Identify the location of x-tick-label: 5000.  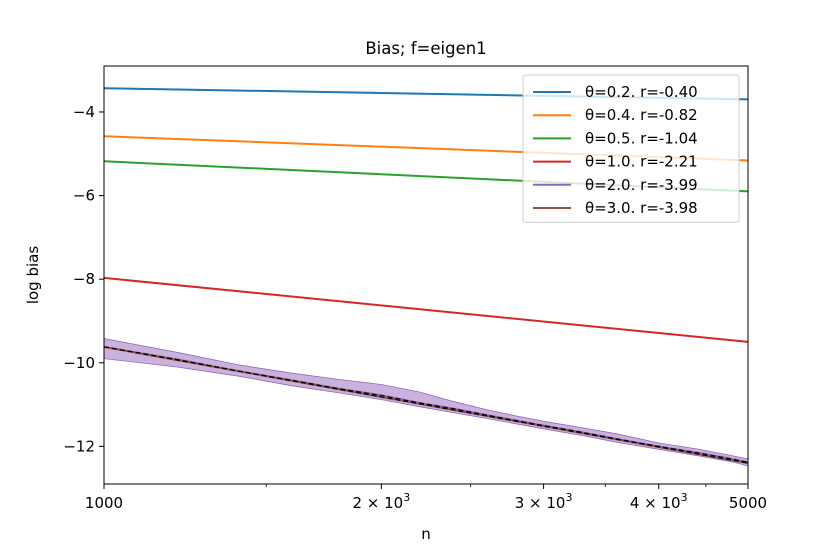
(748, 503).